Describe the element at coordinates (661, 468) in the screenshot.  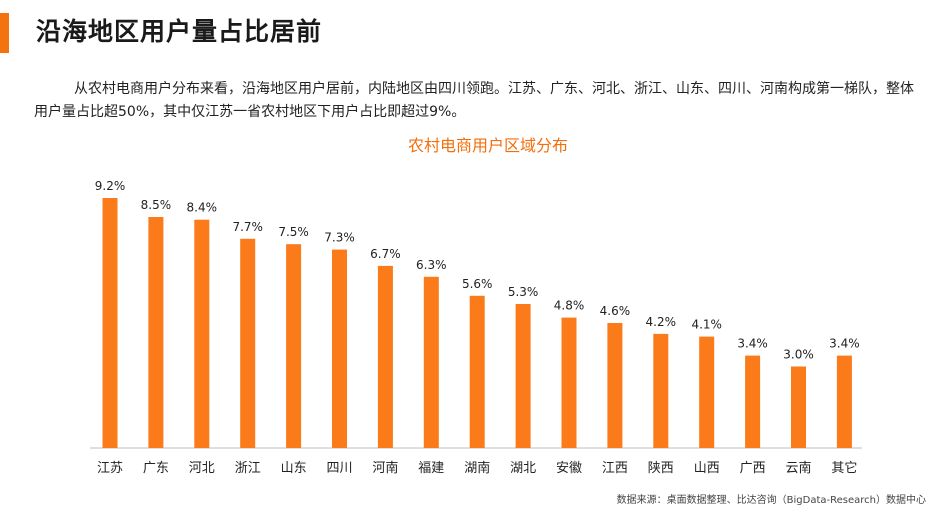
I see `category-label: 陕西` at that location.